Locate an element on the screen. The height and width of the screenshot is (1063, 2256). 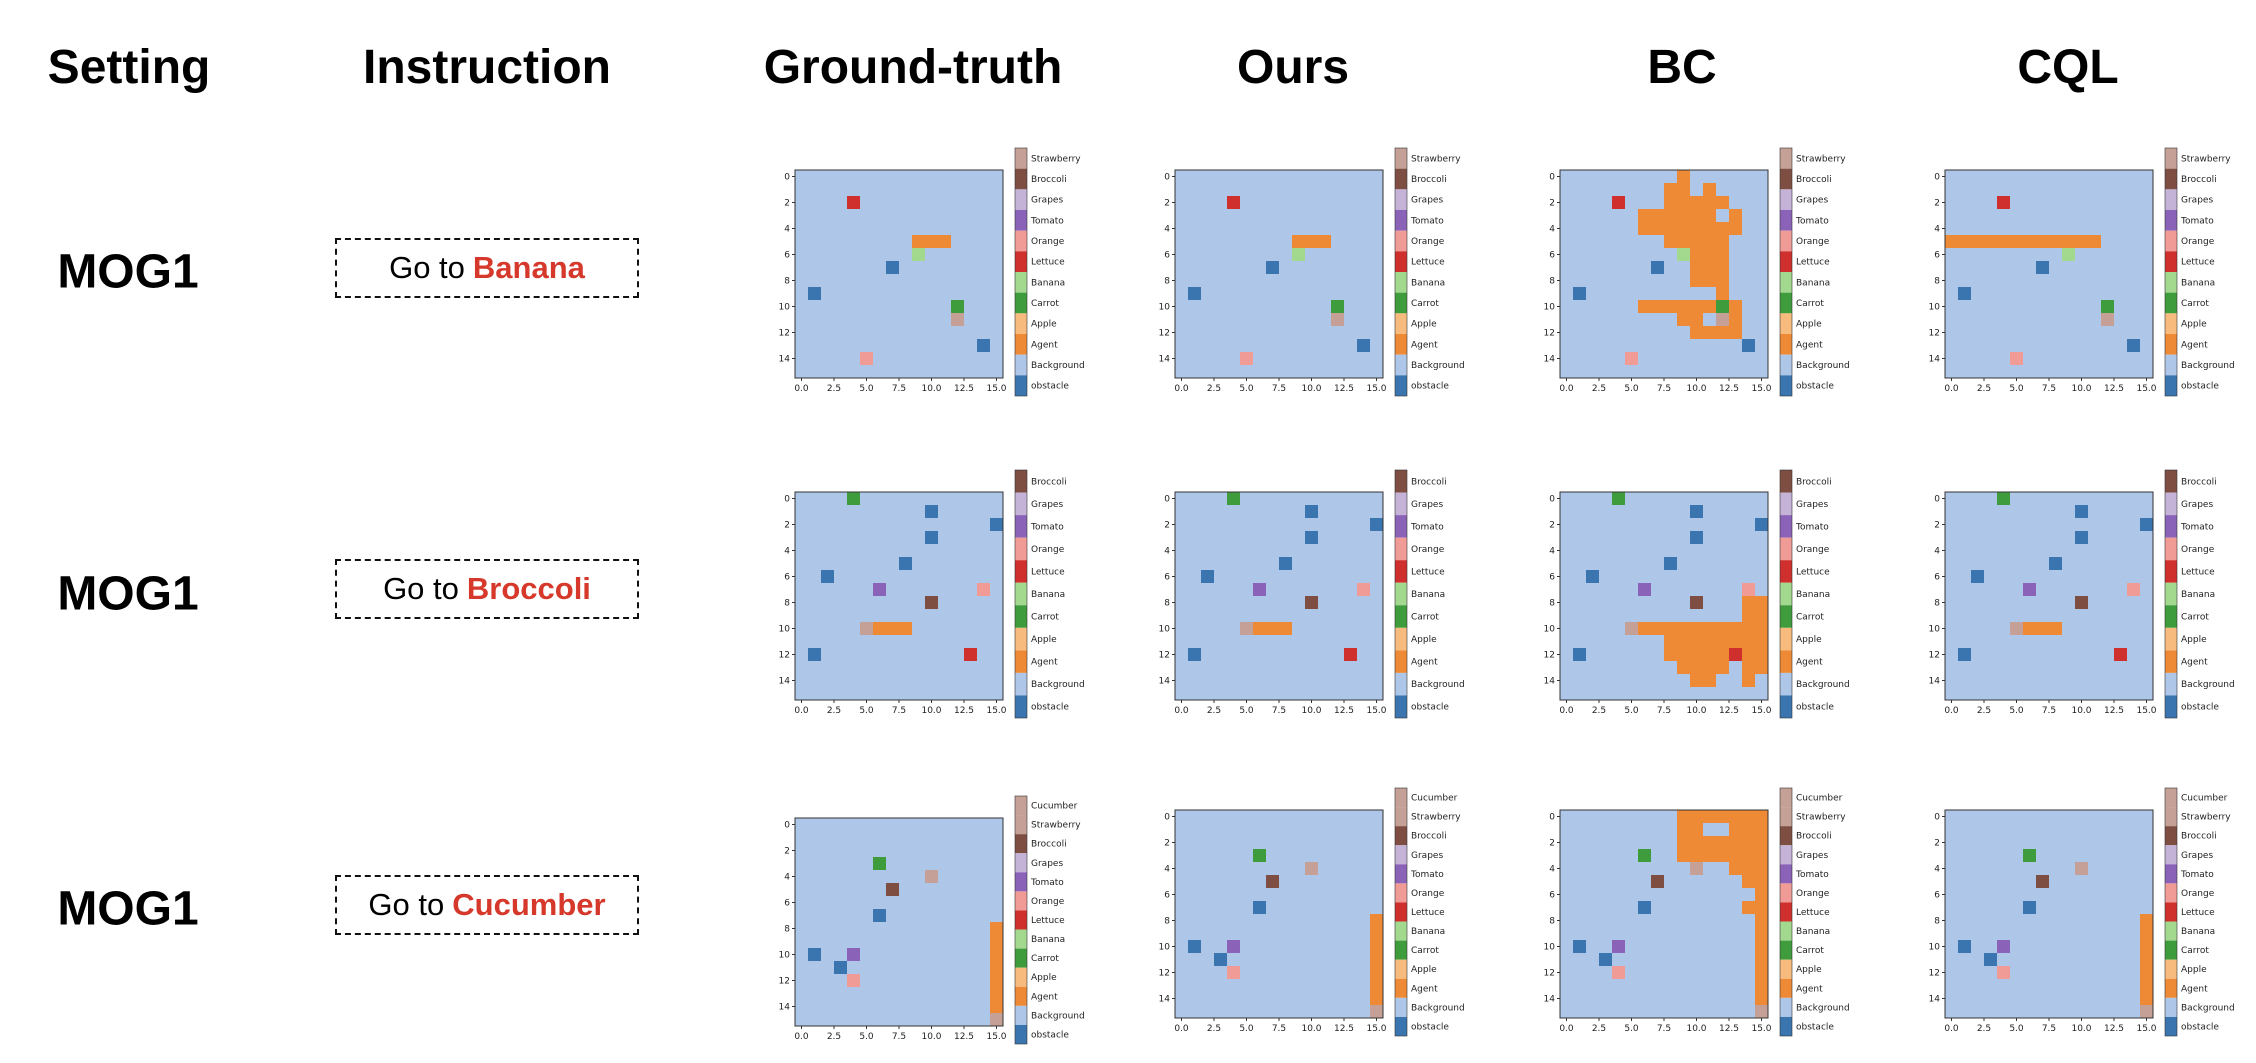
grid-background is located at coordinates (899, 922).